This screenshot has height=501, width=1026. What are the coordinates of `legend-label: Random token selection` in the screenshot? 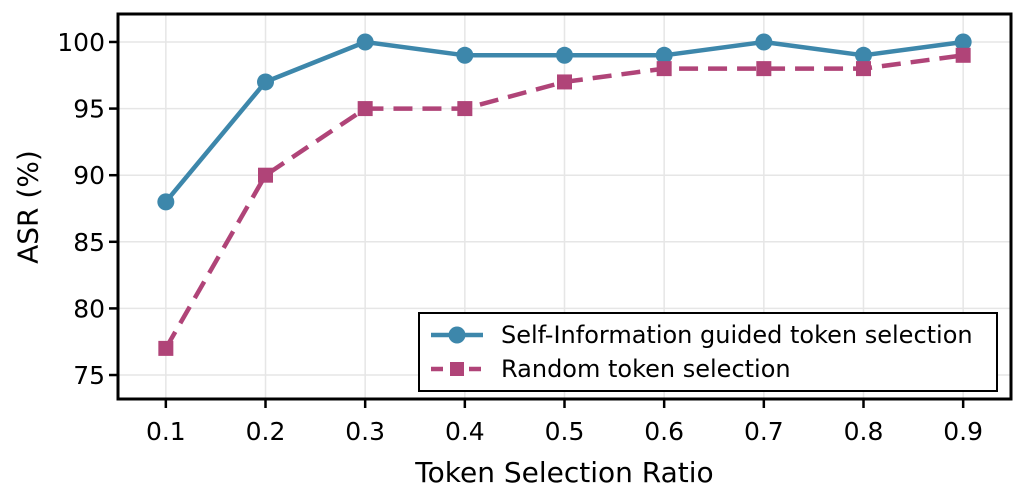 It's located at (646, 368).